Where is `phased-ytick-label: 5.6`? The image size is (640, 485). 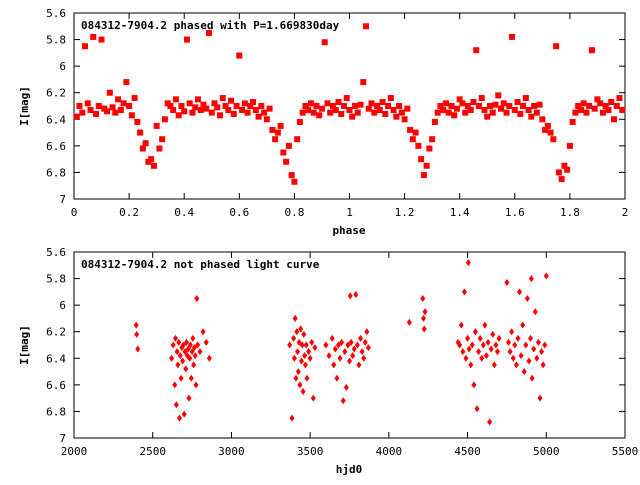 phased-ytick-label: 5.6 is located at coordinates (56, 13).